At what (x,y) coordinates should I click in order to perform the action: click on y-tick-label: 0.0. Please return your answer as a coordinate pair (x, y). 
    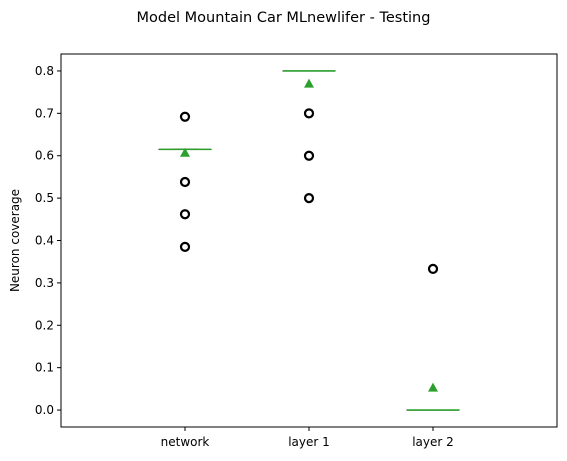
    Looking at the image, I should click on (44, 410).